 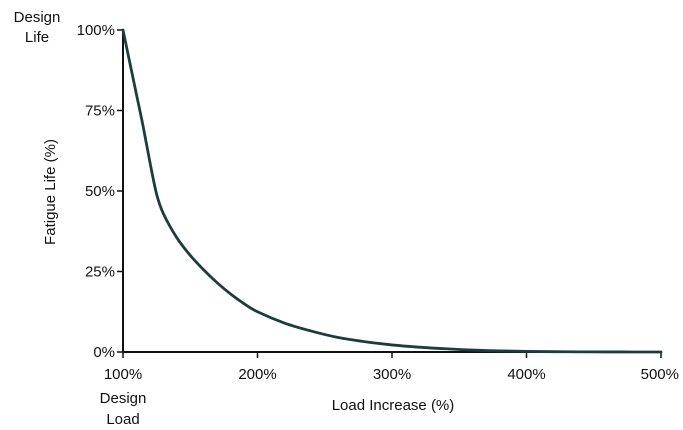 What do you see at coordinates (100, 272) in the screenshot?
I see `y-tick-label: 25%` at bounding box center [100, 272].